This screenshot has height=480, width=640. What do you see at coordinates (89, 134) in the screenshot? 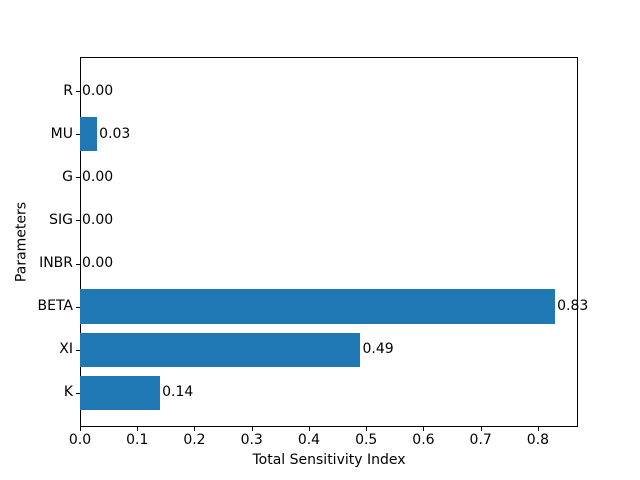
I see `bar-mu` at bounding box center [89, 134].